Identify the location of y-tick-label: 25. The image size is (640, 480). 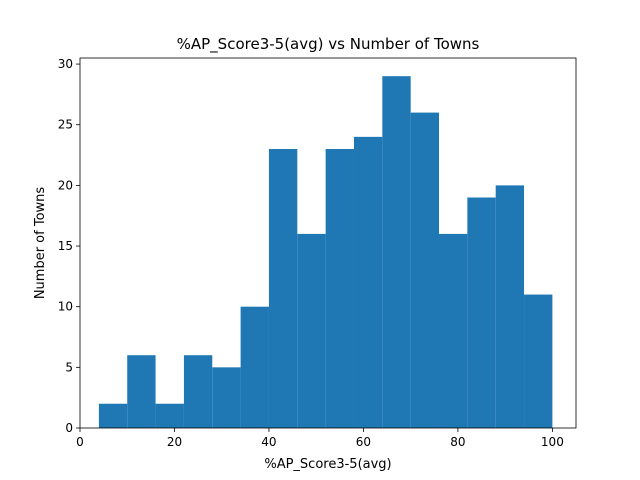
(65, 125).